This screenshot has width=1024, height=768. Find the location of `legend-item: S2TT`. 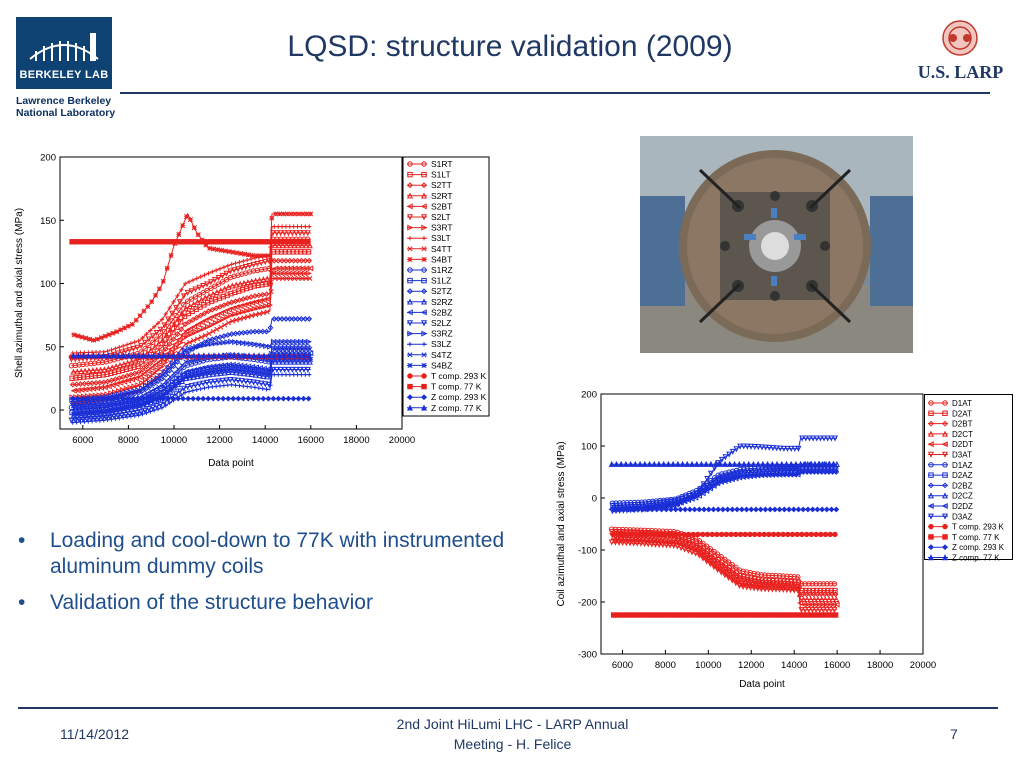

legend-item: S2TT is located at coordinates (429, 185).